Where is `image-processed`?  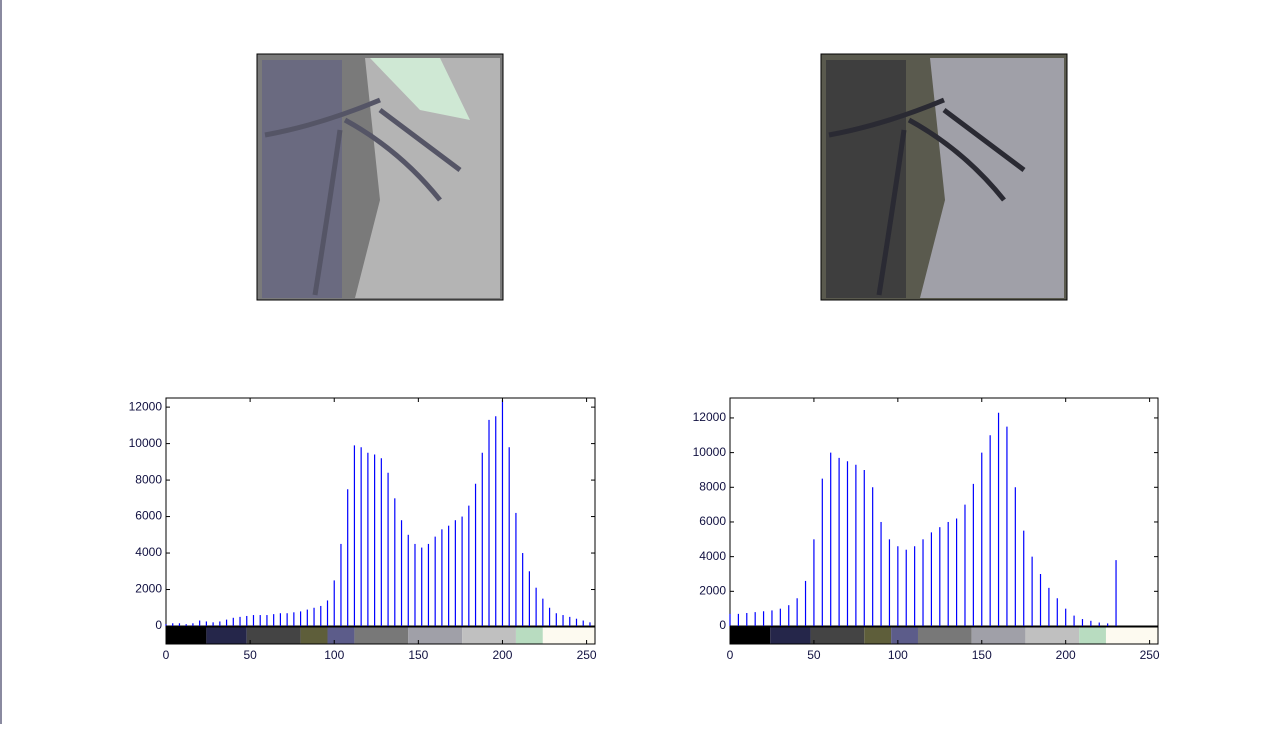
image-processed is located at coordinates (944, 177).